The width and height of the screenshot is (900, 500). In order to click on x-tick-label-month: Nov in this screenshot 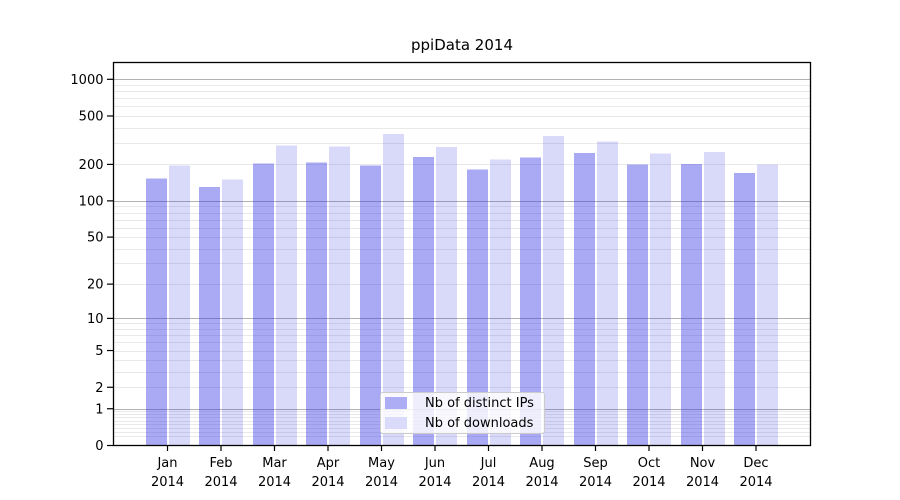, I will do `click(703, 463)`.